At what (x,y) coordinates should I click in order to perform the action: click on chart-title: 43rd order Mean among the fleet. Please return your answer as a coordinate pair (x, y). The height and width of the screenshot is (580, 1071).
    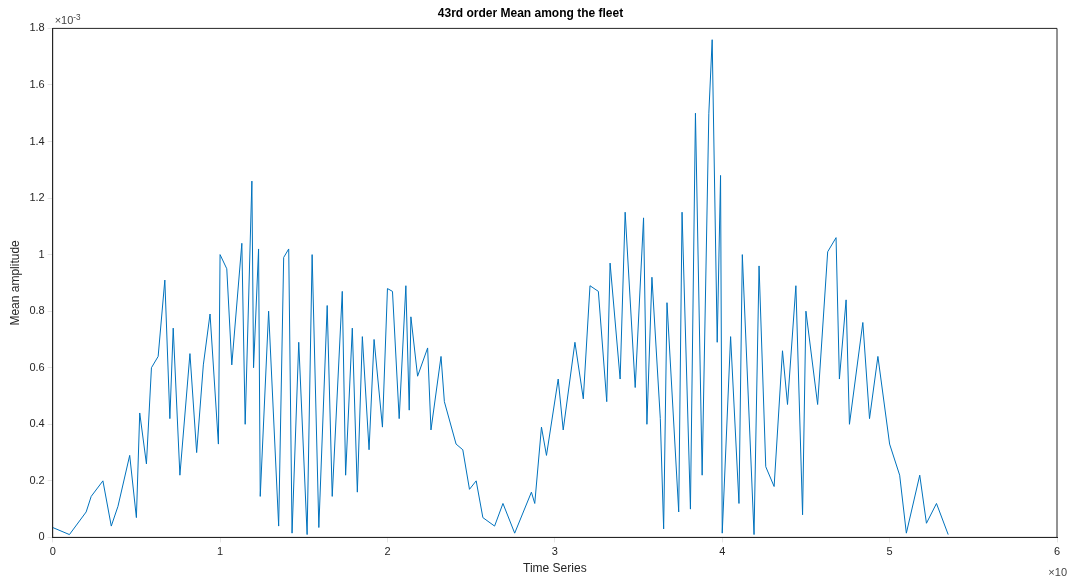
    Looking at the image, I should click on (530, 12).